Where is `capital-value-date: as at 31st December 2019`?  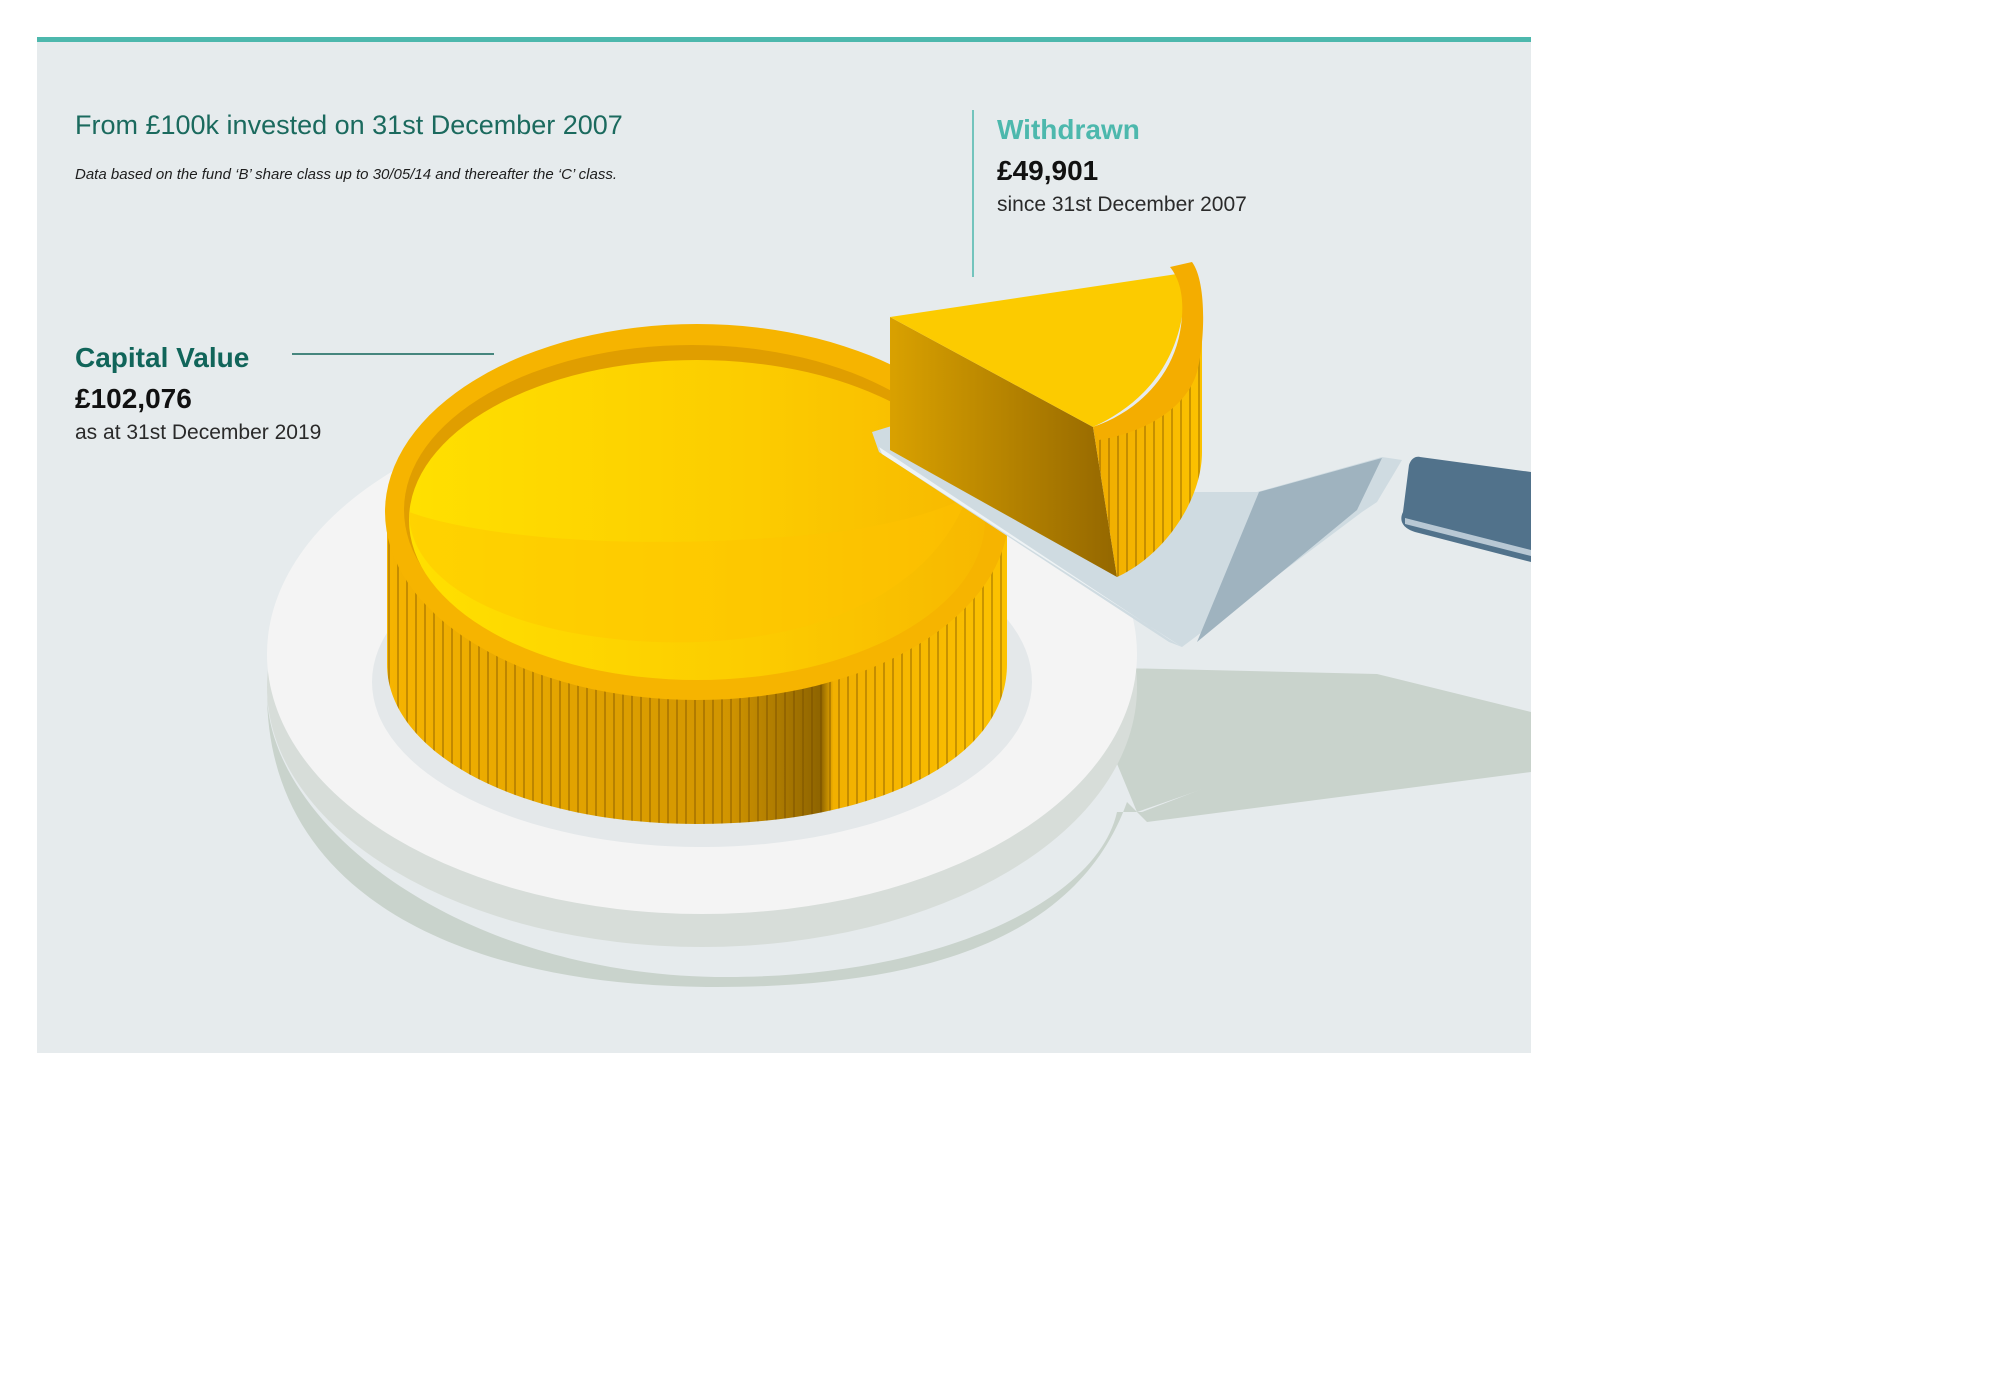 capital-value-date: as at 31st December 2019 is located at coordinates (198, 432).